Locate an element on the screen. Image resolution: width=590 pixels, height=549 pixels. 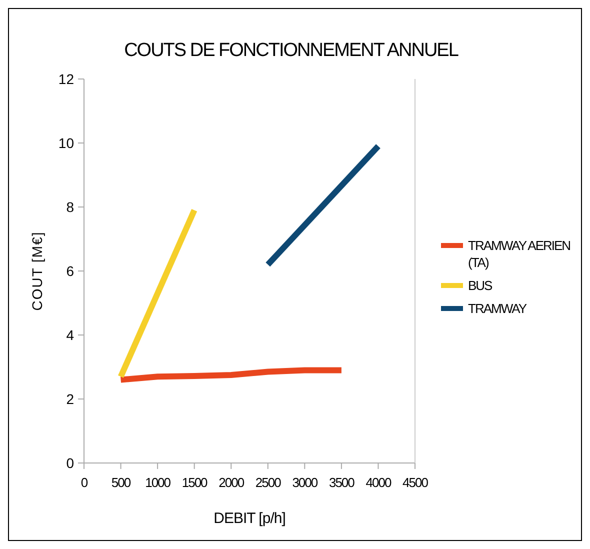
x-tick-label: 1000 is located at coordinates (158, 482).